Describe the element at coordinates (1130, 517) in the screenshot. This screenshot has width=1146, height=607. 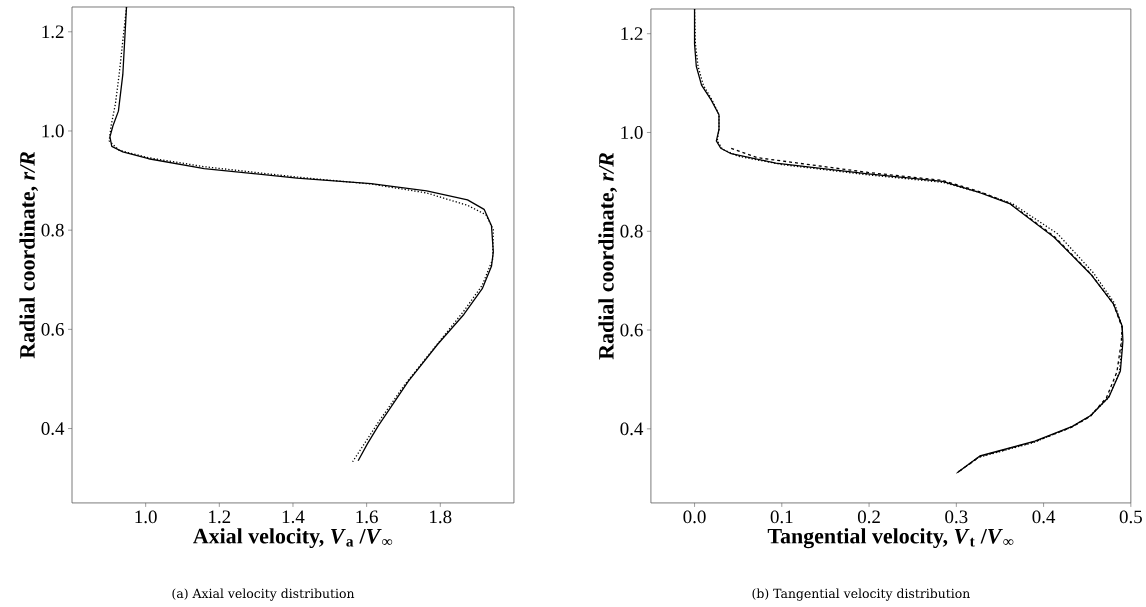
I see `x-tick-label: 0.5` at that location.